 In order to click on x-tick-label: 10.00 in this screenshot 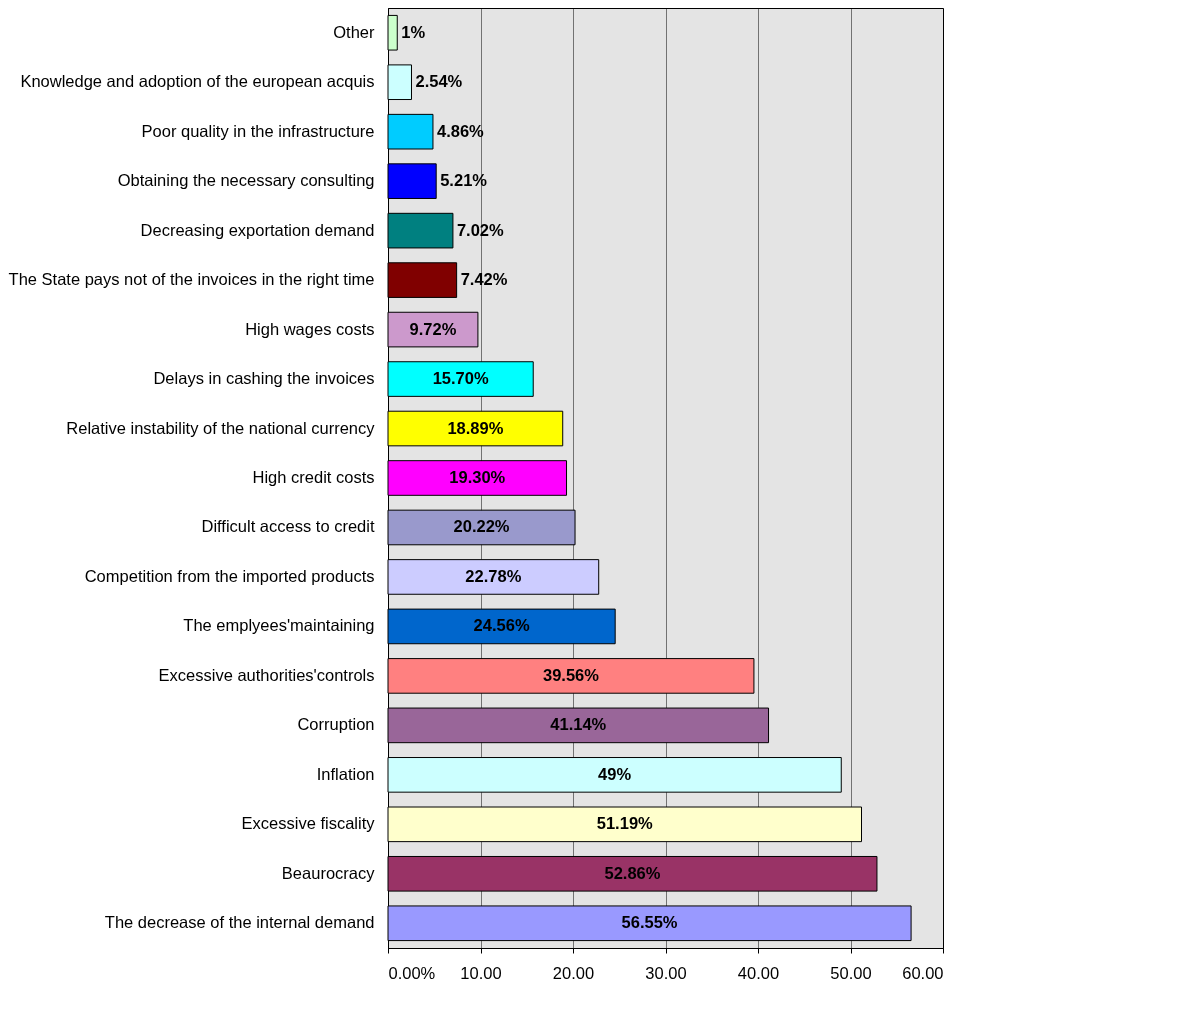, I will do `click(481, 972)`.